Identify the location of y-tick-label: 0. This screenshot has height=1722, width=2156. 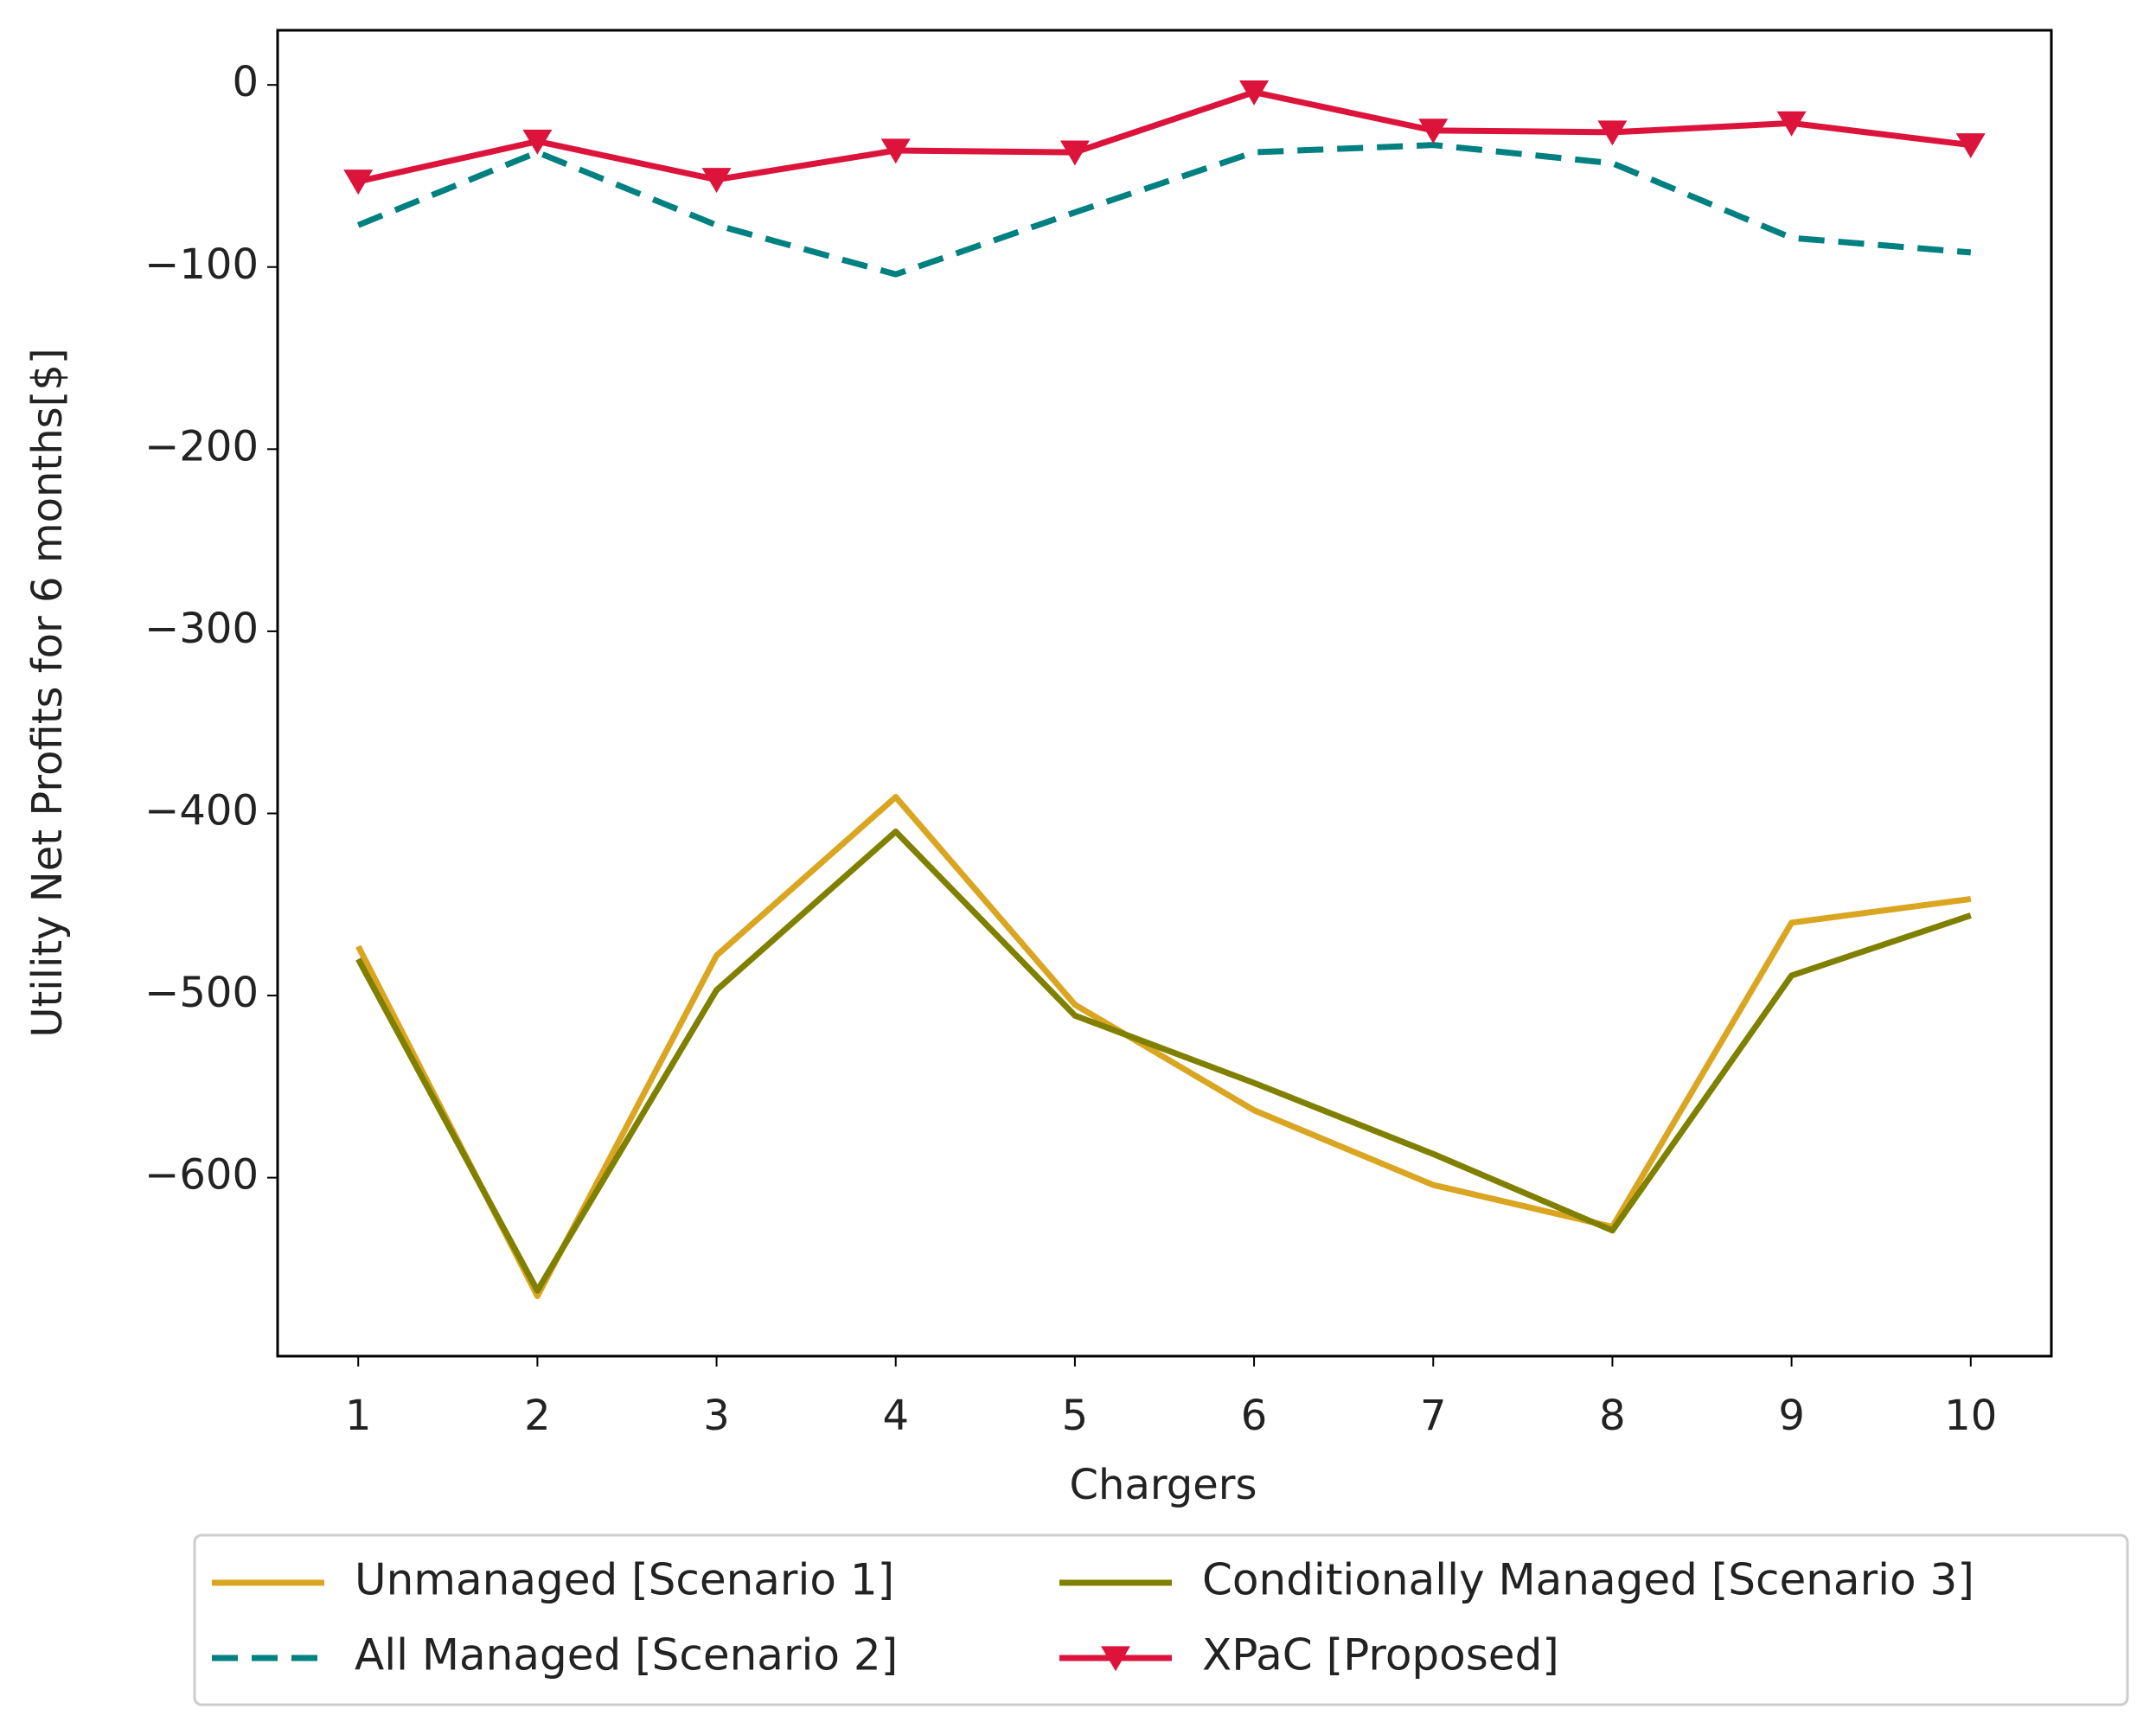
(246, 82).